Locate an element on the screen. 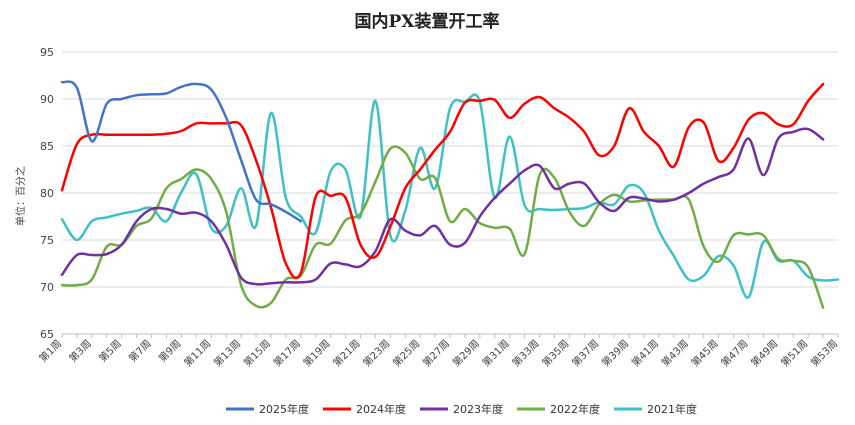 The image size is (855, 425). y-tick-label: 65 is located at coordinates (47, 334).